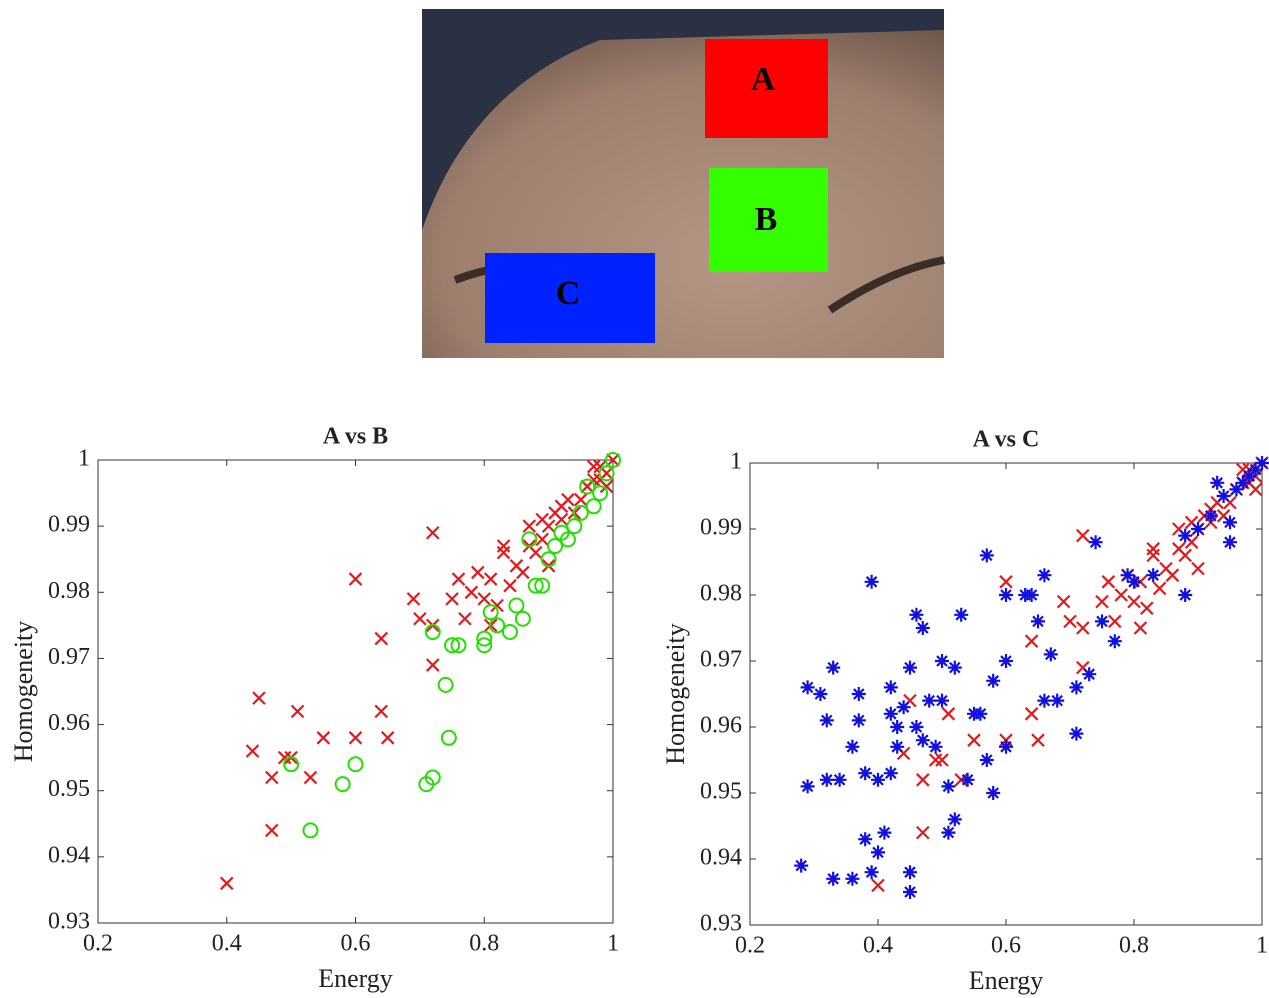 The width and height of the screenshot is (1269, 998). I want to click on x-tick-label: 0.2, so click(750, 946).